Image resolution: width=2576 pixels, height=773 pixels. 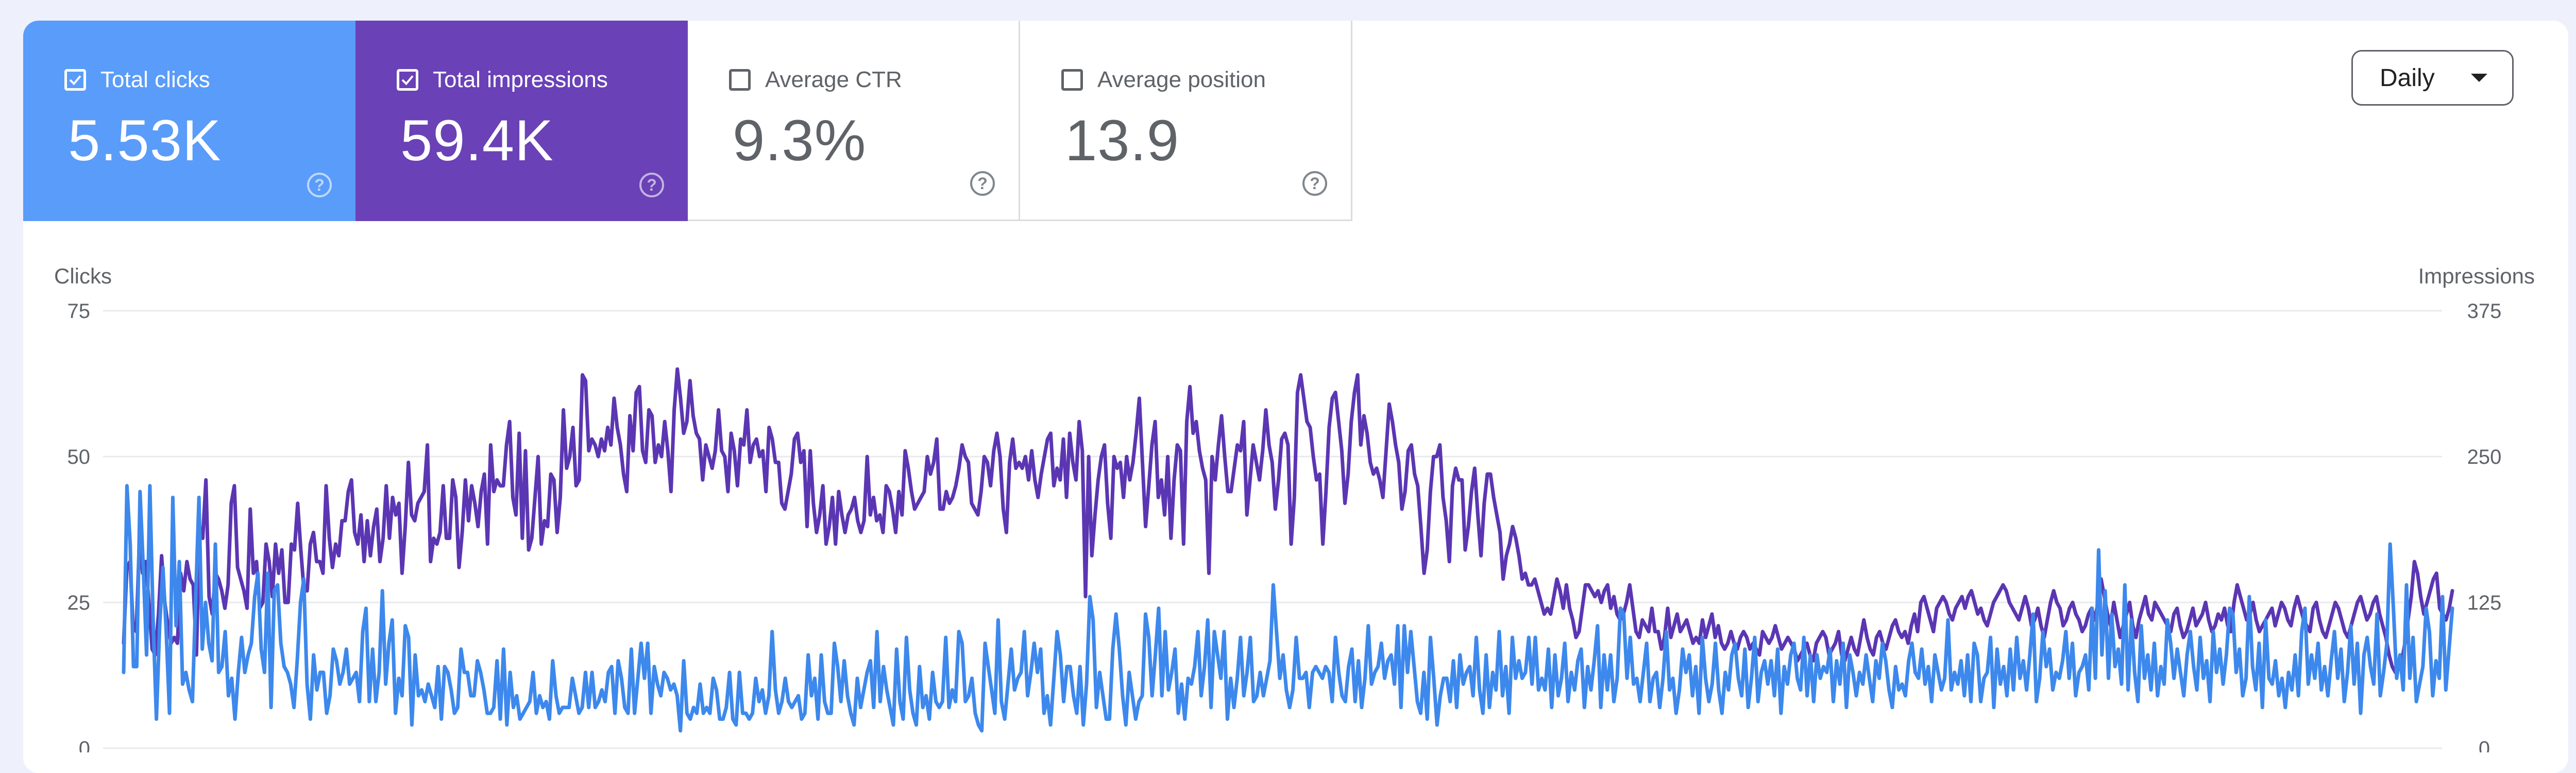 I want to click on metric-label: Total impressions, so click(x=520, y=79).